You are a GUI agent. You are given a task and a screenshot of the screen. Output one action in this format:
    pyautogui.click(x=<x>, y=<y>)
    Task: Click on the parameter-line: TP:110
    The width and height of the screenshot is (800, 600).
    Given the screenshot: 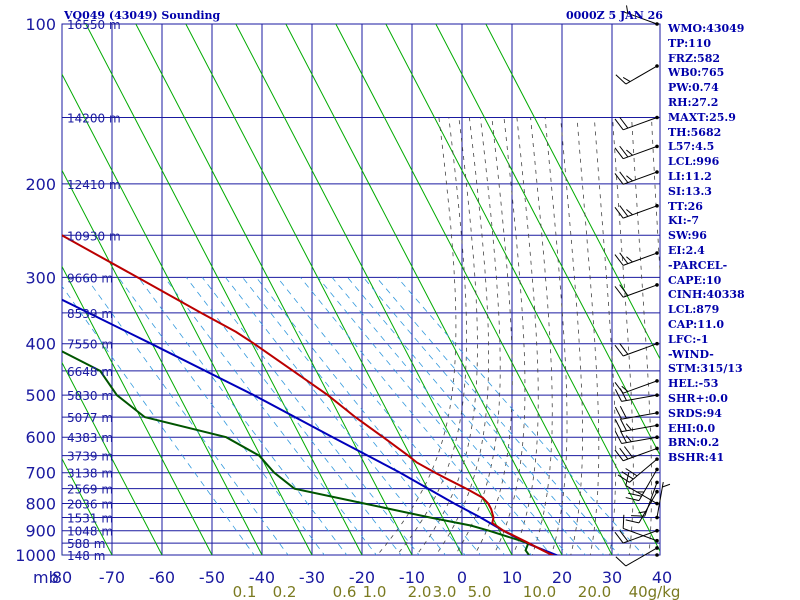 What is the action you would take?
    pyautogui.click(x=690, y=43)
    